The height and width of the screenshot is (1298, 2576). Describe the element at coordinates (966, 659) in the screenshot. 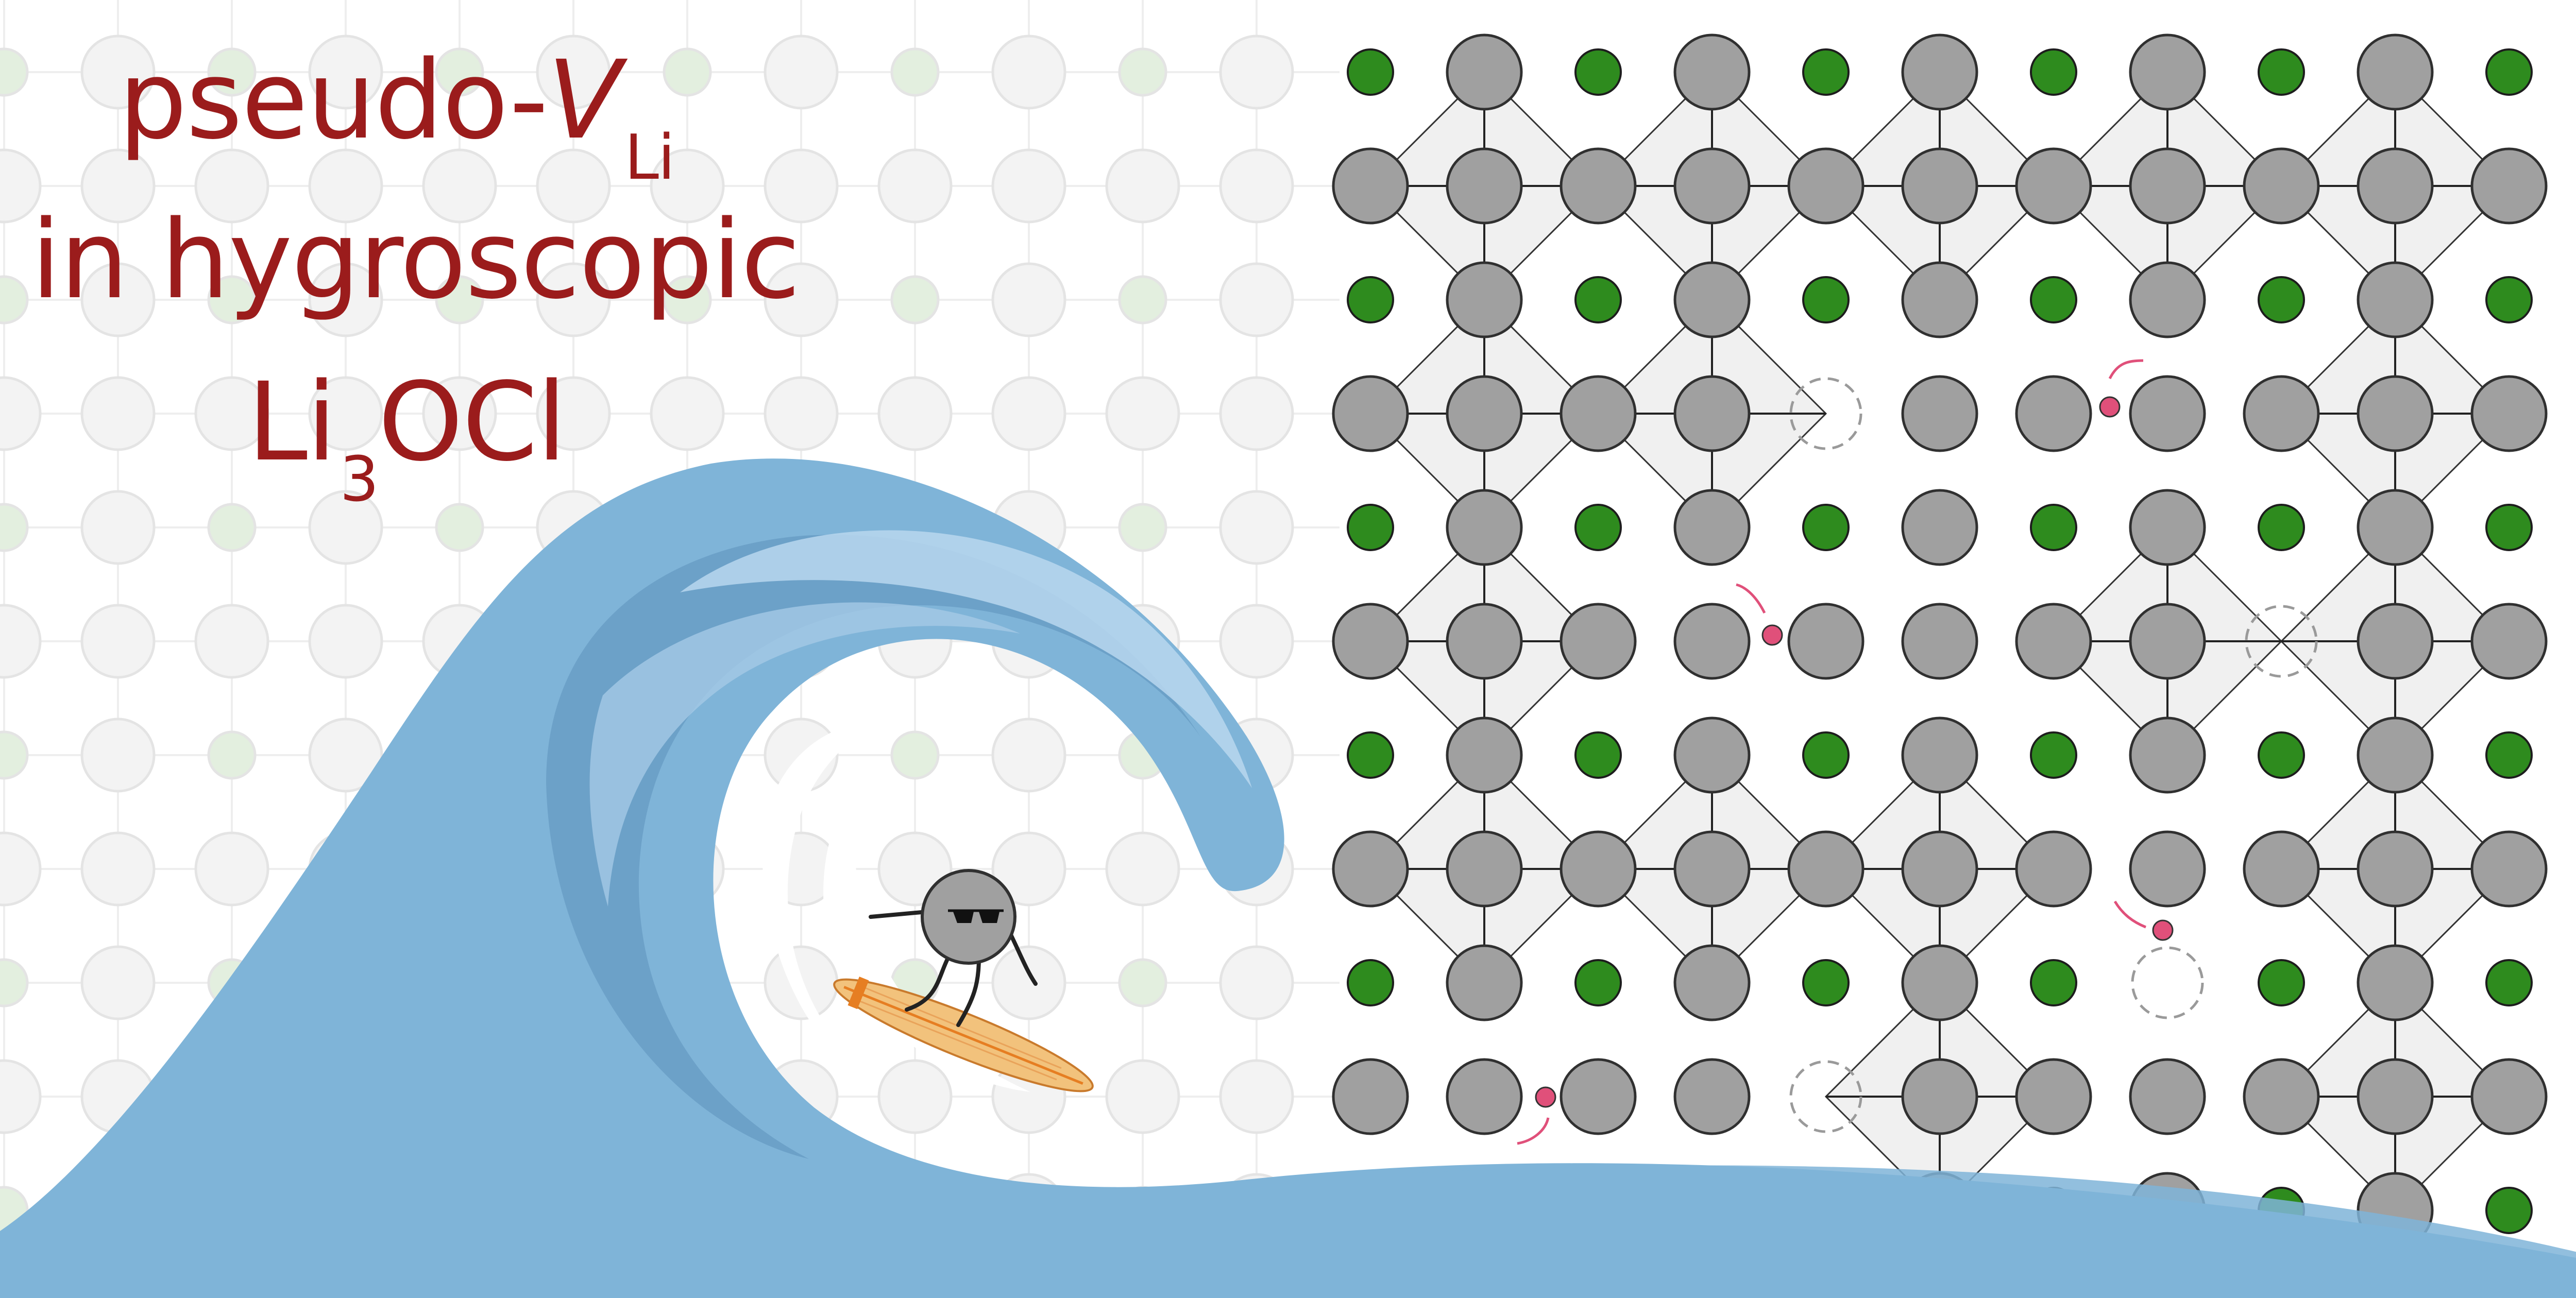

I see `wave-highlight` at that location.